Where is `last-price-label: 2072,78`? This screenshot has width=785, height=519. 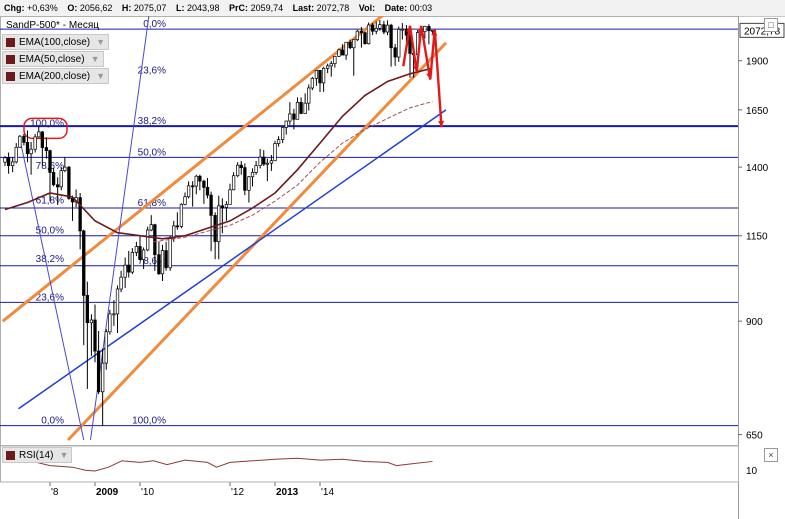
last-price-label: 2072,78 is located at coordinates (762, 31).